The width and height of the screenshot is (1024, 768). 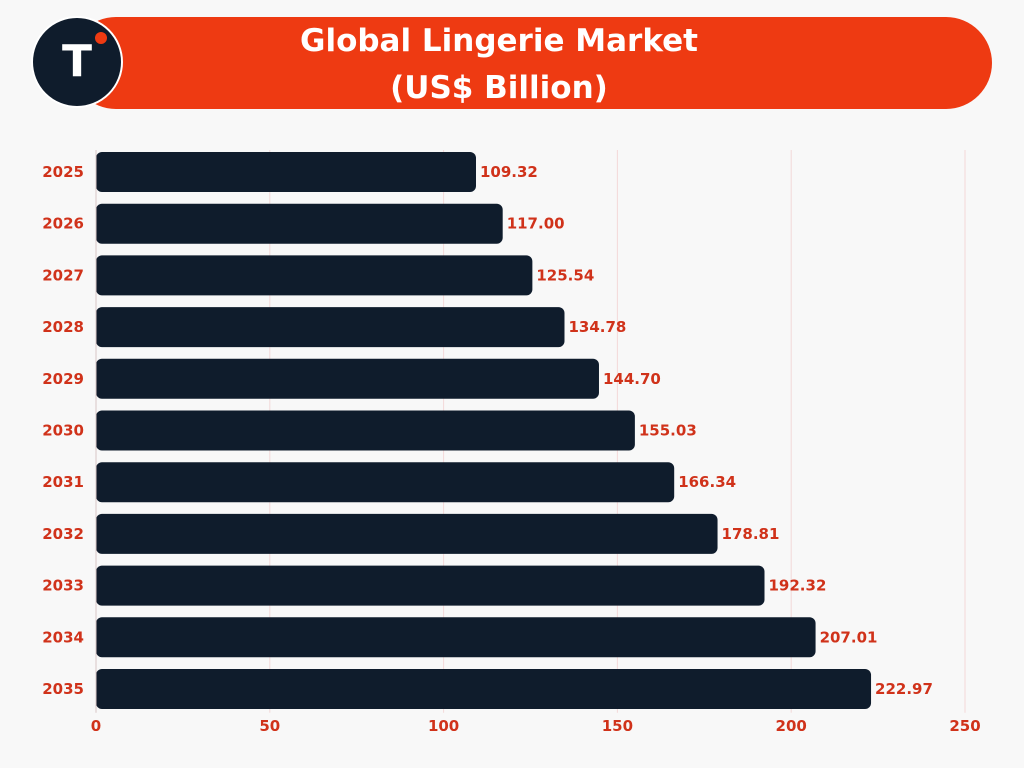 What do you see at coordinates (751, 534) in the screenshot?
I see `value-label-2032: 178.81` at bounding box center [751, 534].